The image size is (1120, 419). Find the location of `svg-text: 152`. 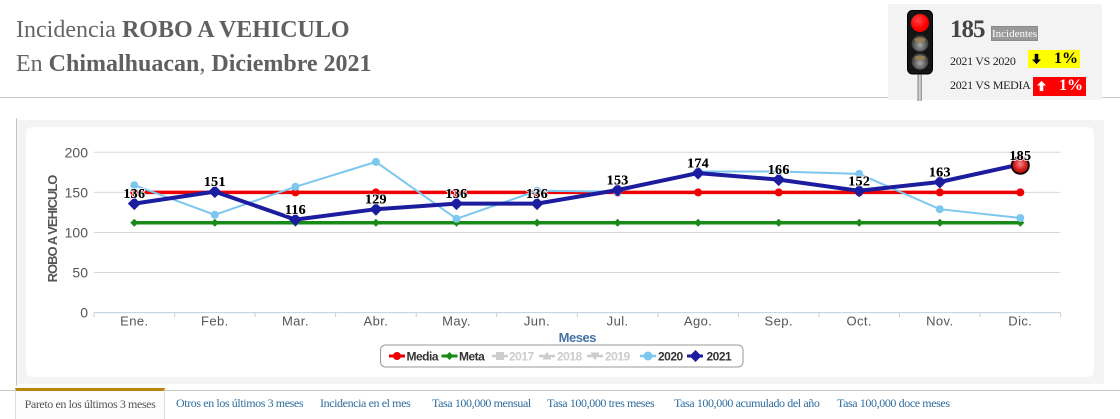

svg-text: 152 is located at coordinates (859, 181).